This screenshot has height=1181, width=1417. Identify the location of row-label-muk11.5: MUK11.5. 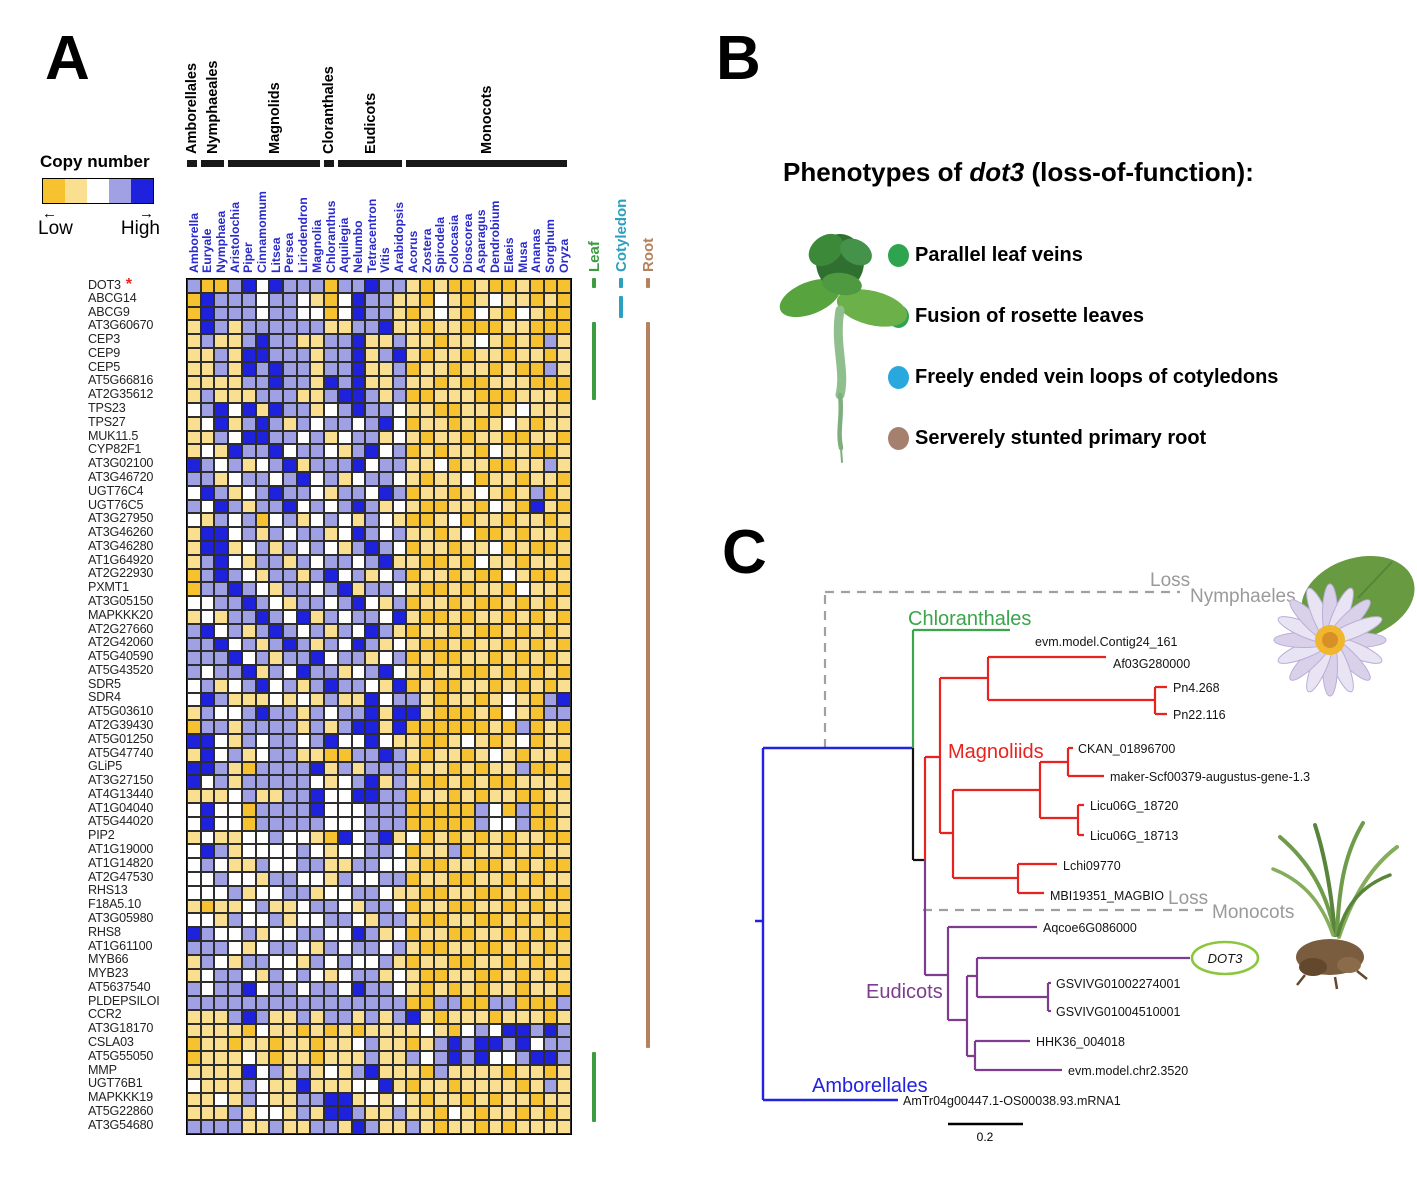
(113, 435).